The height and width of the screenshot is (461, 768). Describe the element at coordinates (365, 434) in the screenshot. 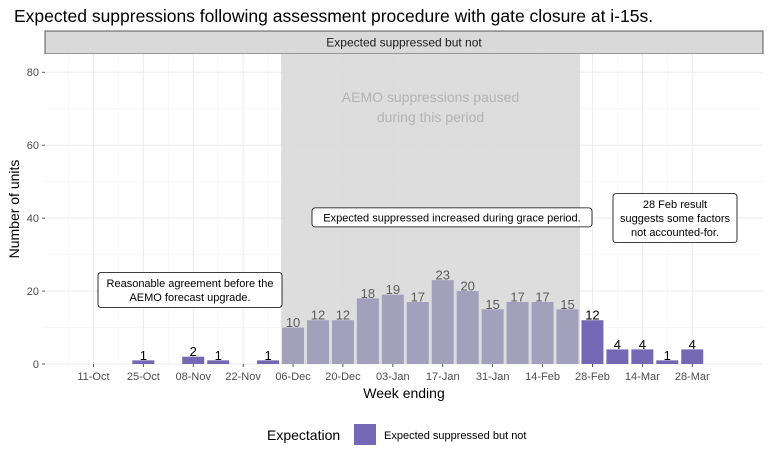

I see `legend-key` at that location.